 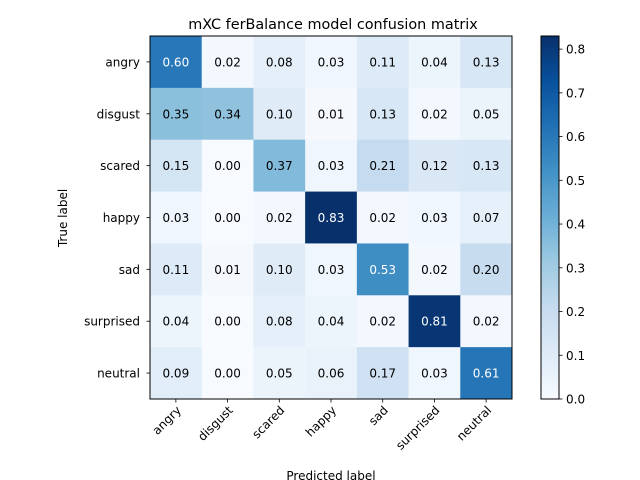 I want to click on y-axis-label: True label, so click(x=63, y=218).